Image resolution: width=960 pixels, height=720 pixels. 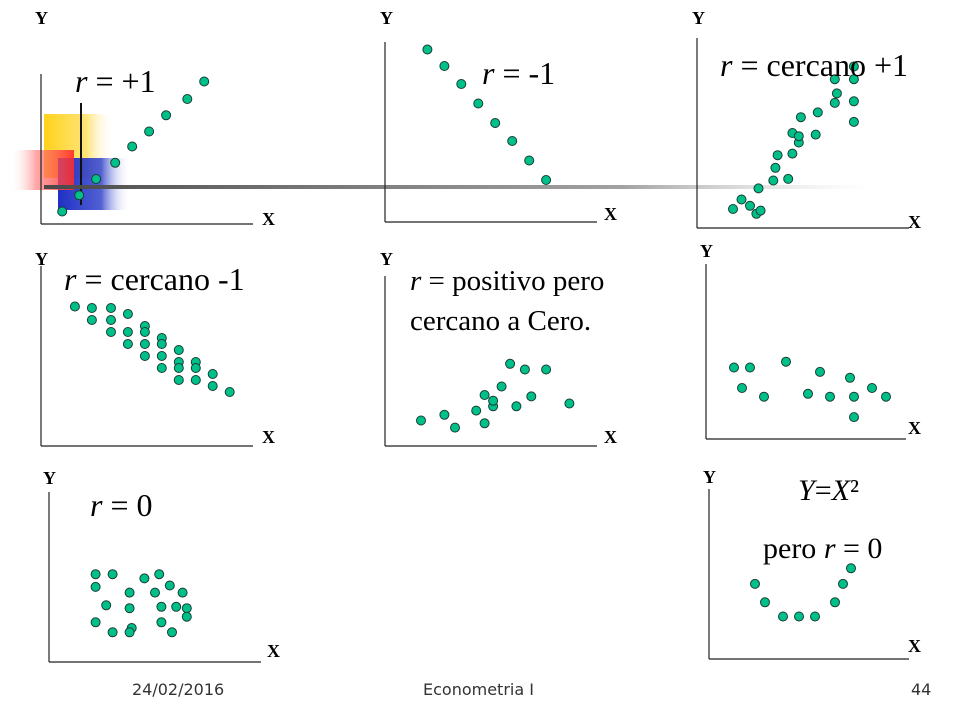 I want to click on panel-annotation: Y=X², so click(x=828, y=490).